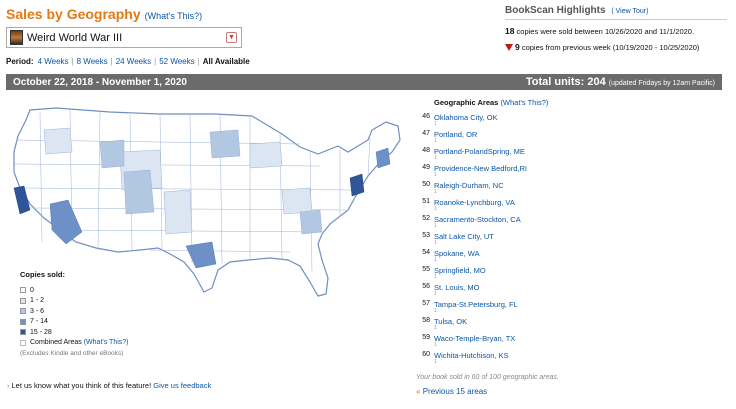 This screenshot has height=409, width=736. I want to click on area-rank: 54, so click(426, 252).